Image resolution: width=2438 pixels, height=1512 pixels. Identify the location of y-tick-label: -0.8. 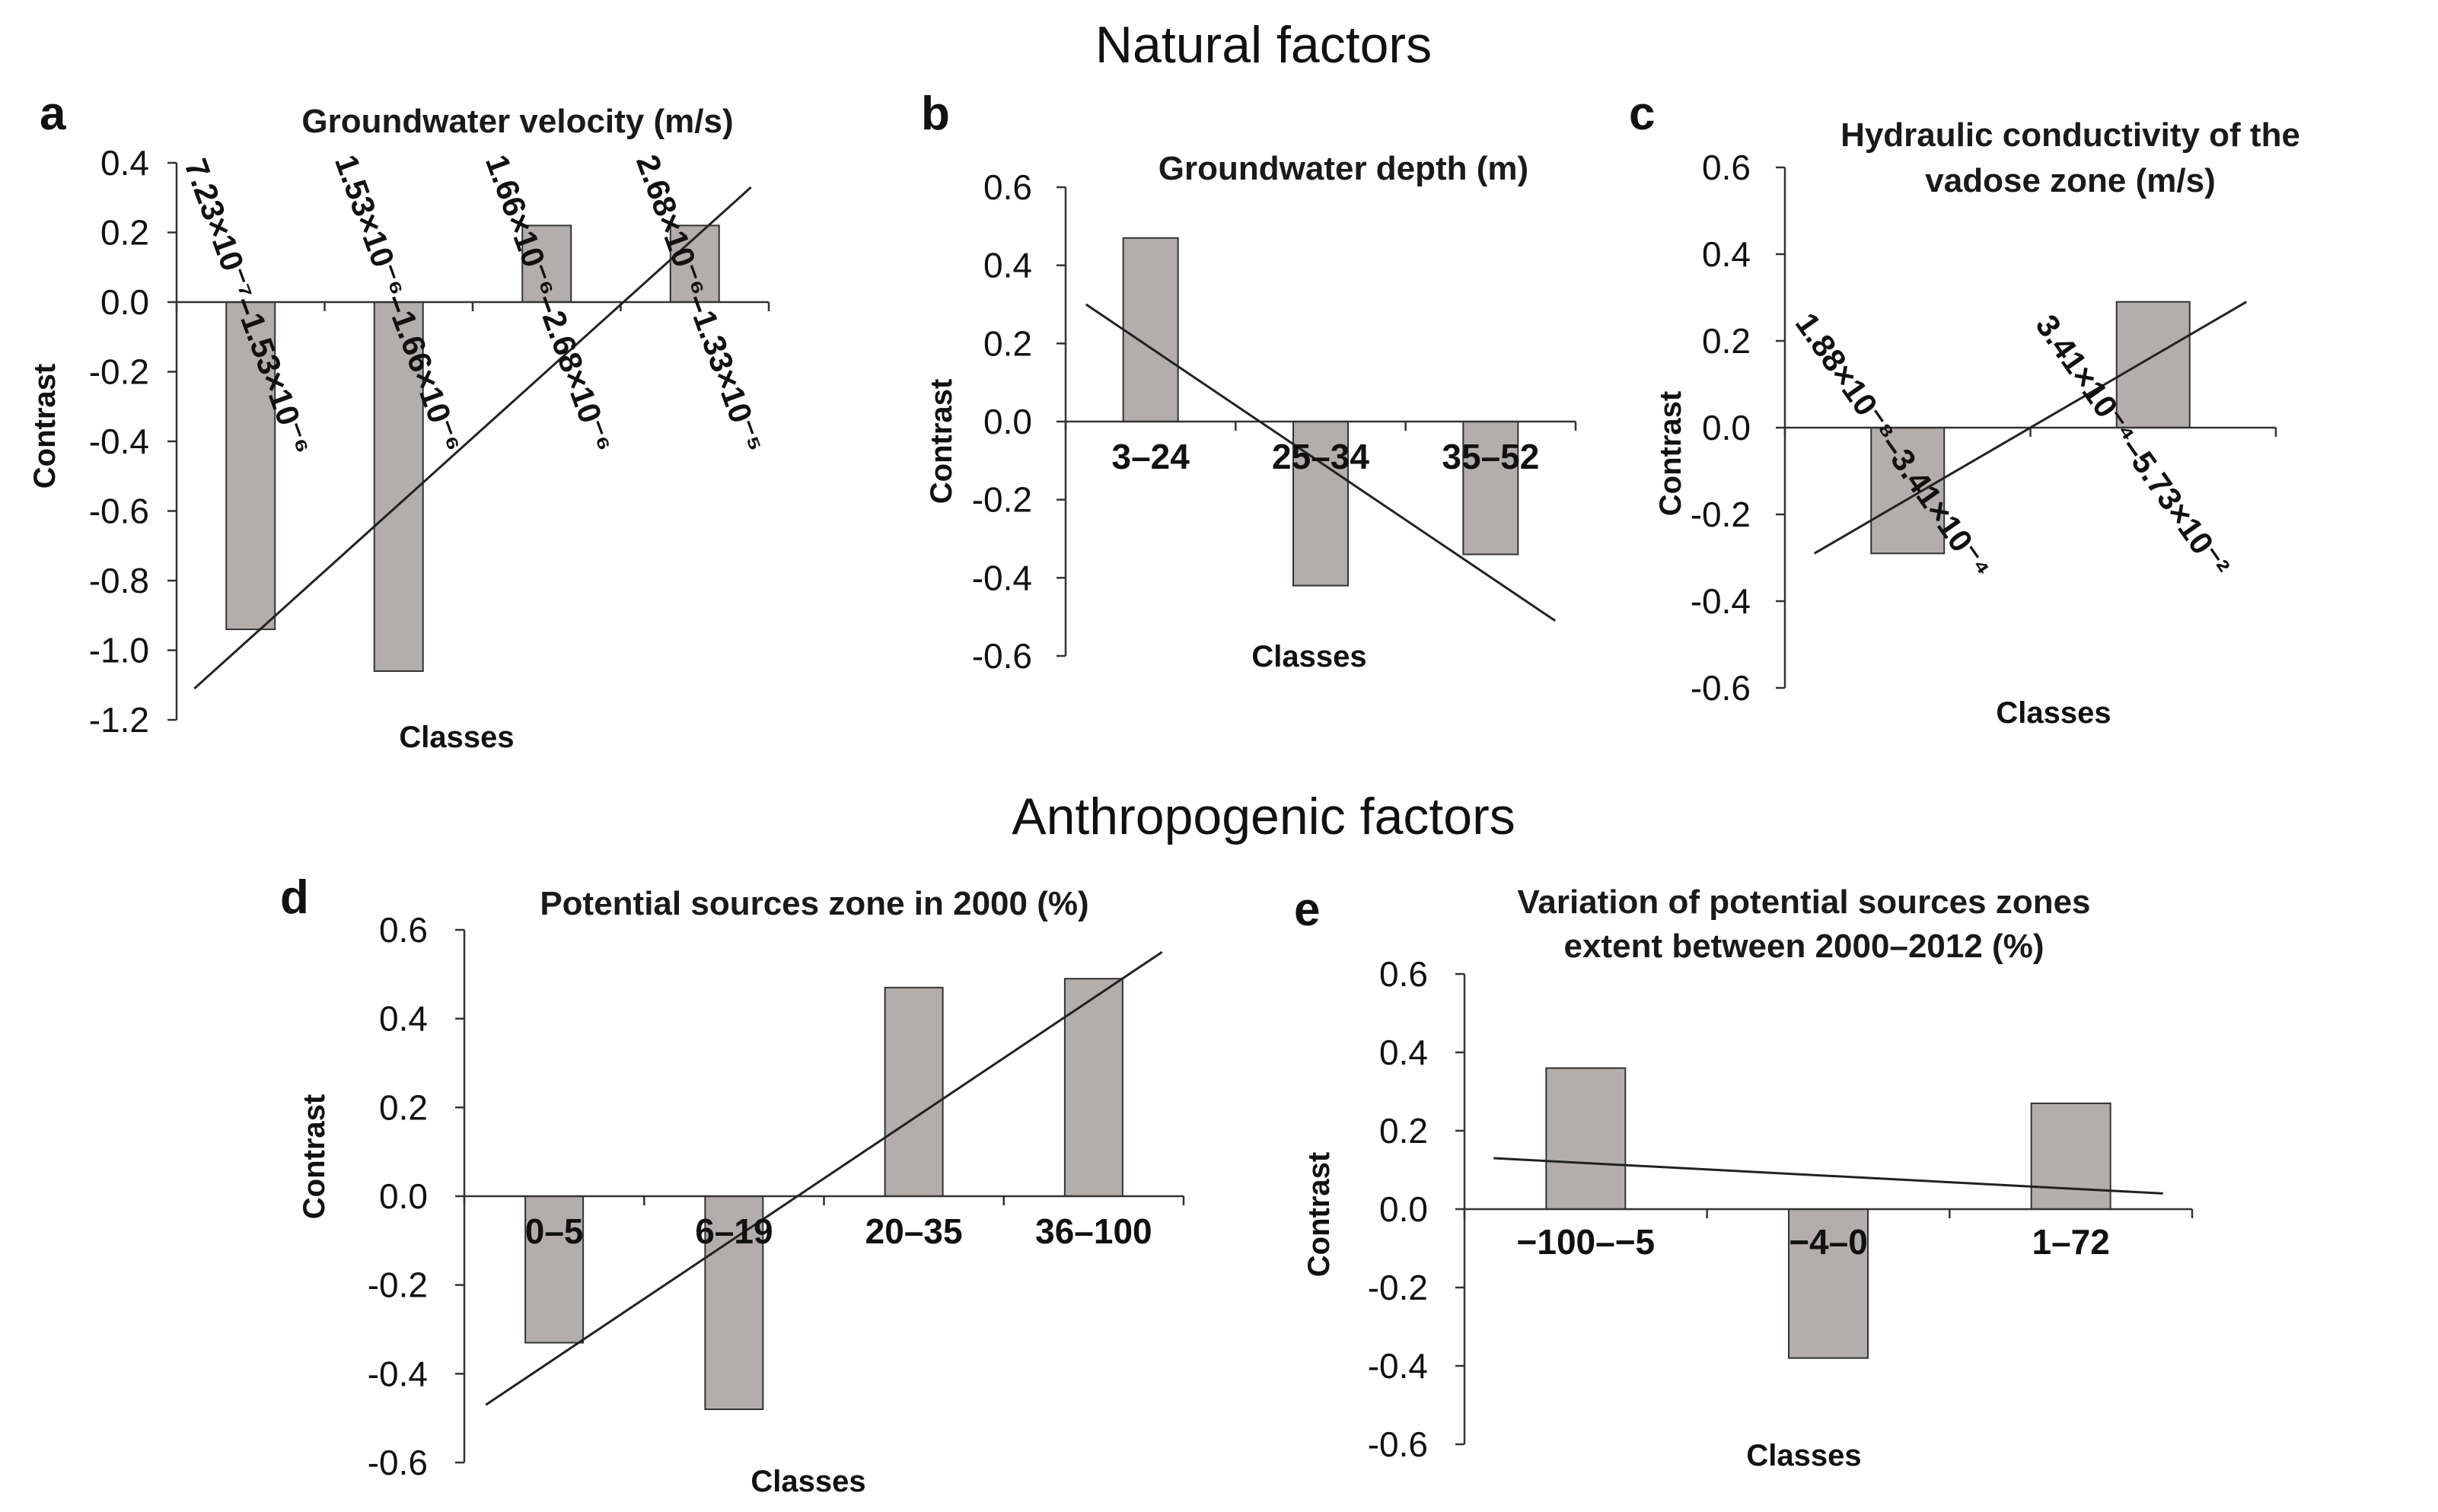
(119, 580).